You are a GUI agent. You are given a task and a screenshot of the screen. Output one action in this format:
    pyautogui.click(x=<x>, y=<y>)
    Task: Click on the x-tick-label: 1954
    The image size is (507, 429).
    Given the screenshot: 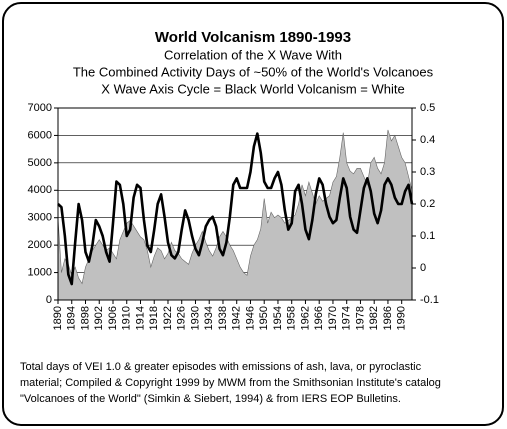 What is the action you would take?
    pyautogui.click(x=278, y=318)
    